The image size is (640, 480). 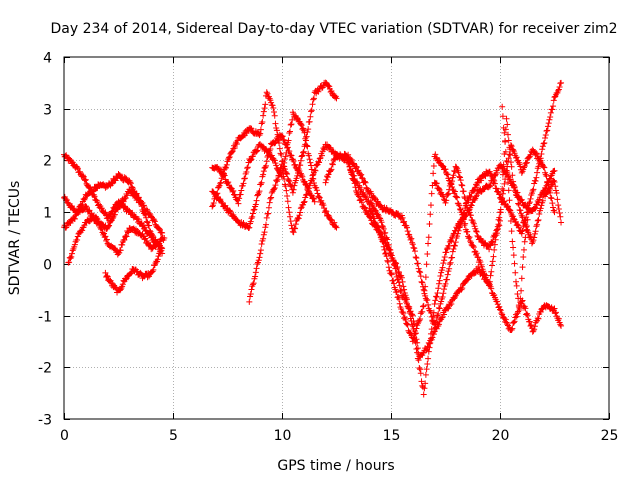 I want to click on y-tick-label: 3, so click(x=47, y=111).